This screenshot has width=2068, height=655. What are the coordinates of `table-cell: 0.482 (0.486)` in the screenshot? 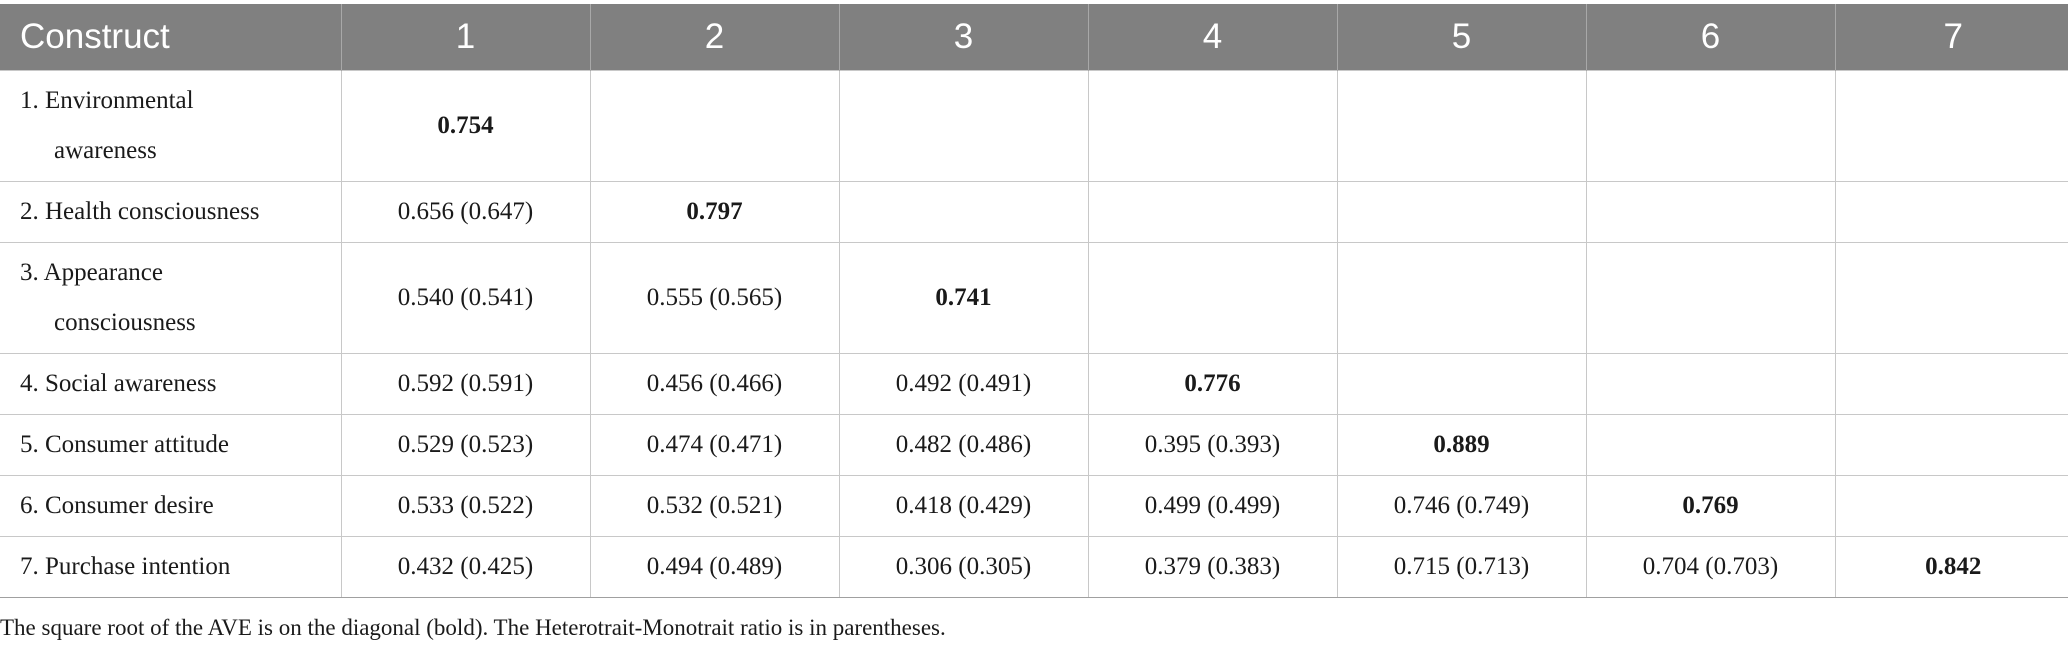 It's located at (963, 445).